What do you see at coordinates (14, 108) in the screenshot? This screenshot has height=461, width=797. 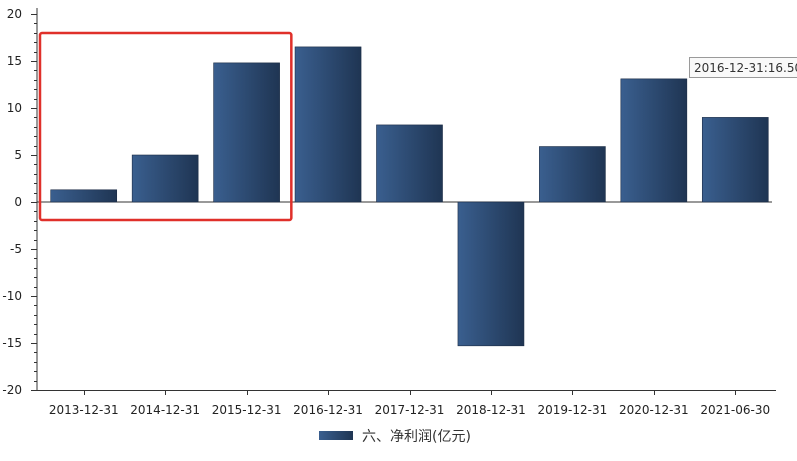 I see `y-tick-label: 10` at bounding box center [14, 108].